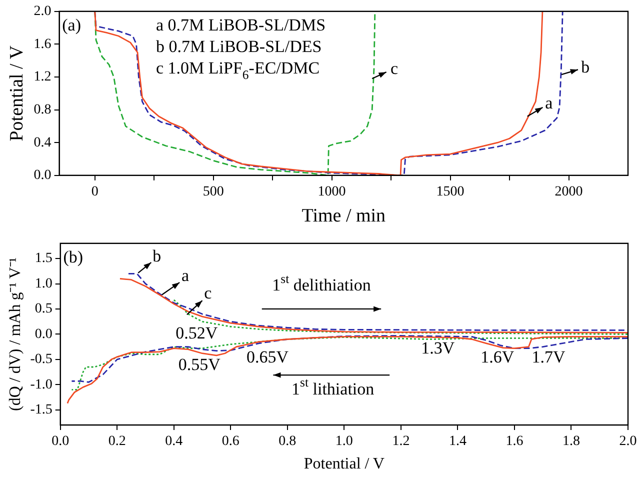  I want to click on x-axis-title: Potential / V, so click(344, 464).